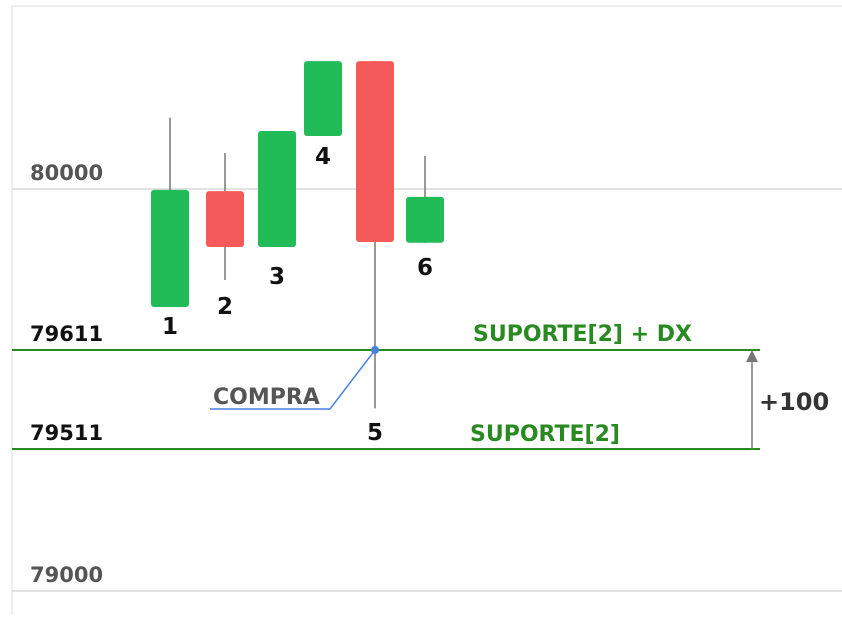 This screenshot has height=619, width=842. Describe the element at coordinates (545, 434) in the screenshot. I see `level-label: SUPORTE[2]` at that location.